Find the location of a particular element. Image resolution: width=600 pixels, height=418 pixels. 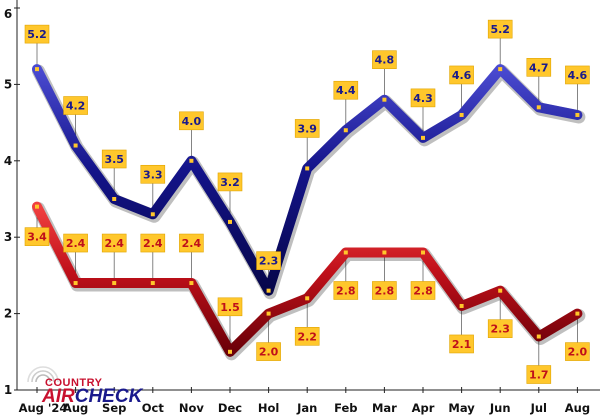

data-label: 3.5 is located at coordinates (114, 159).